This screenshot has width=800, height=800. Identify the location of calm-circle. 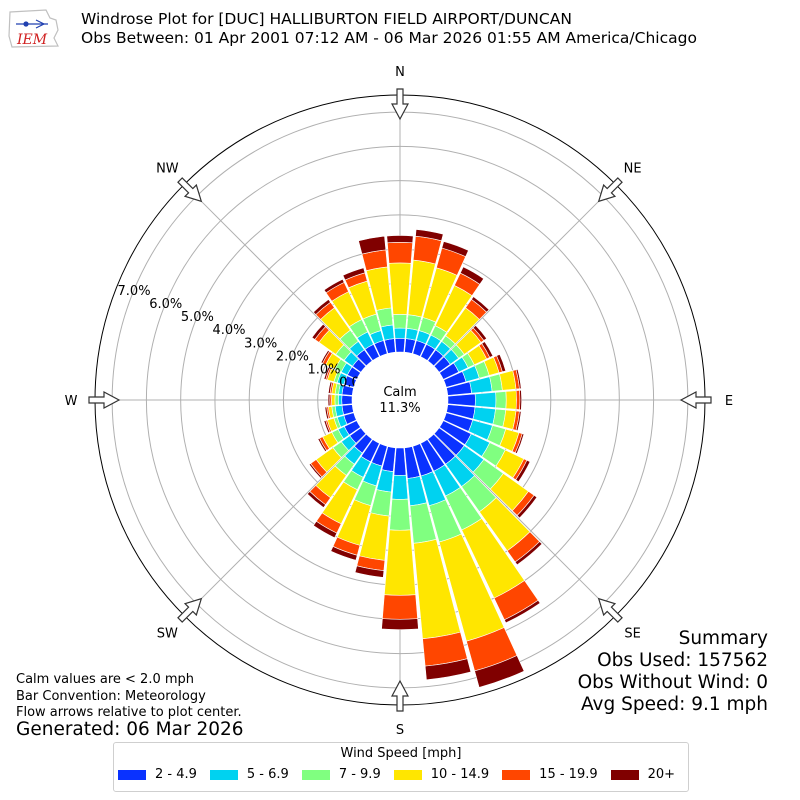
(400, 400).